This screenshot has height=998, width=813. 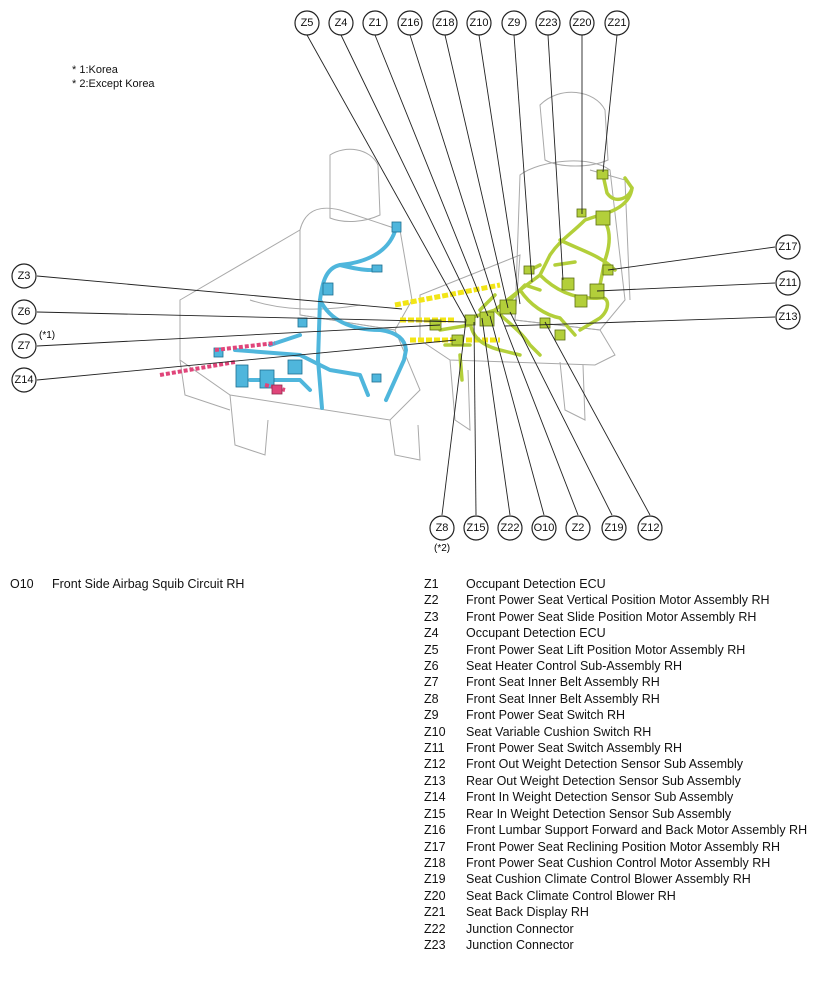 What do you see at coordinates (22, 584) in the screenshot?
I see `legend-code: O10` at bounding box center [22, 584].